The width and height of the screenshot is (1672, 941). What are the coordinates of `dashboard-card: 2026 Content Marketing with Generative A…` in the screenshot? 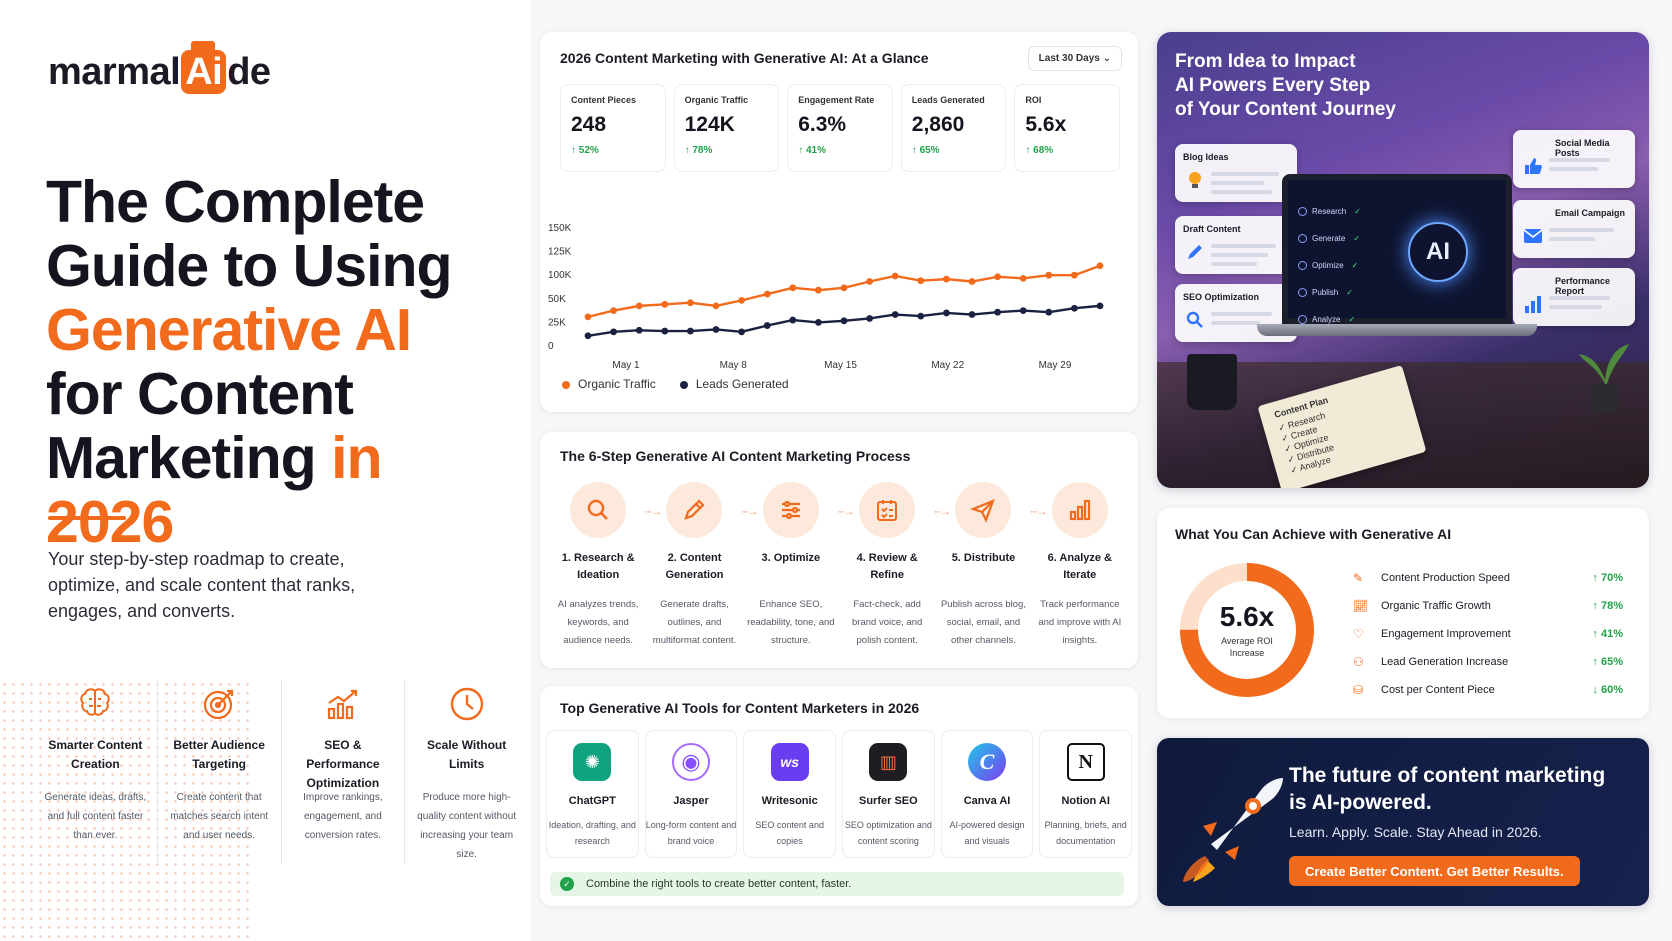 It's located at (839, 222).